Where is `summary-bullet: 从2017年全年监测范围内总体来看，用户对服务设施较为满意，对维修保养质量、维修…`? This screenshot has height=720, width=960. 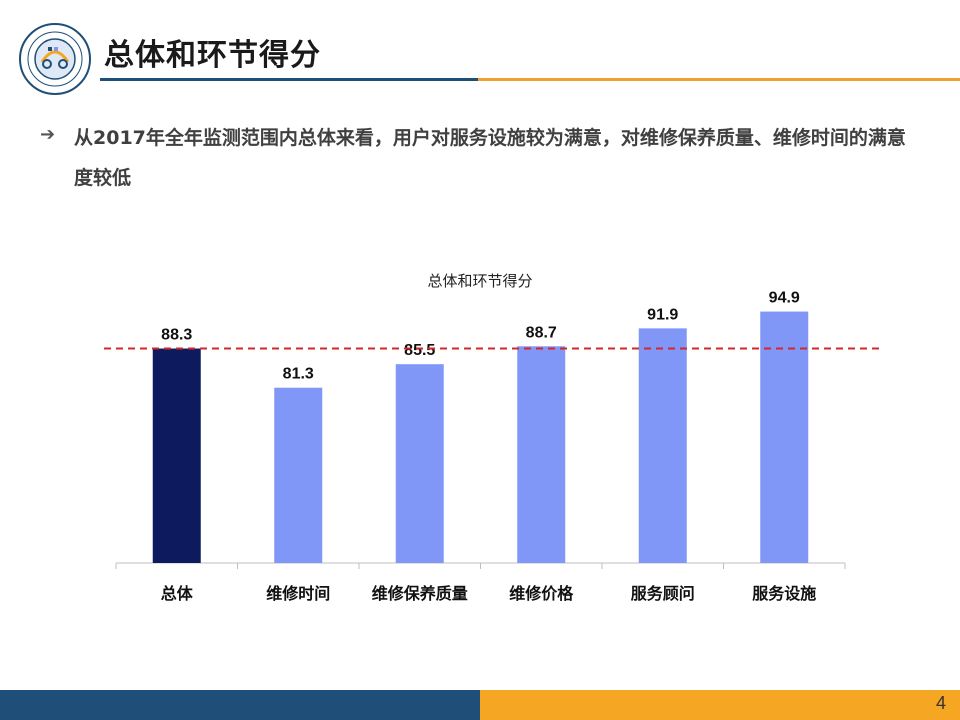
summary-bullet: 从2017年全年监测范围内总体来看，用户对服务设施较为满意，对维修保养质量、维修… is located at coordinates (490, 158).